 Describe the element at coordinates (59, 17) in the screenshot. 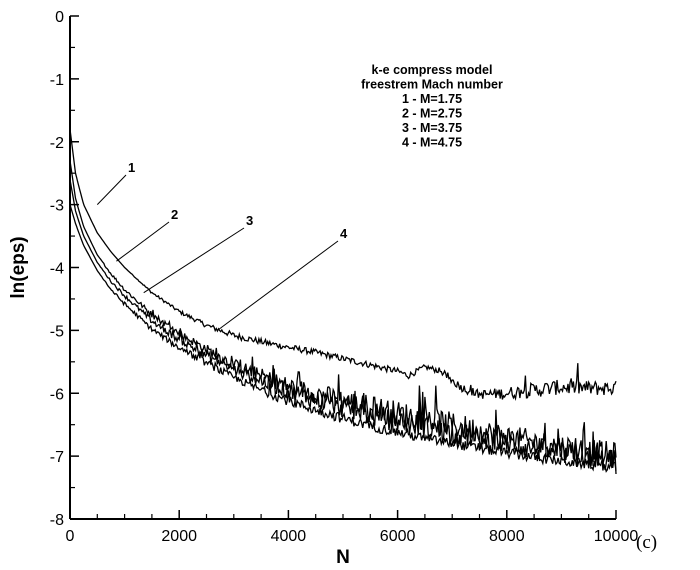

I see `y-tick-label: 0` at that location.